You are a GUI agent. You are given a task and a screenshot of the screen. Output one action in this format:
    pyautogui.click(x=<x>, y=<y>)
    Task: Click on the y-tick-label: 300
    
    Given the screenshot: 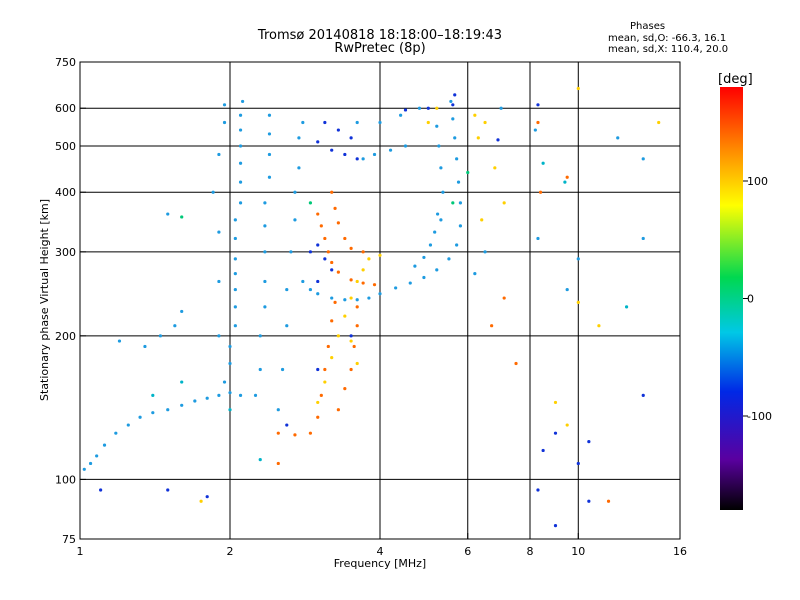 What is the action you would take?
    pyautogui.click(x=65, y=252)
    